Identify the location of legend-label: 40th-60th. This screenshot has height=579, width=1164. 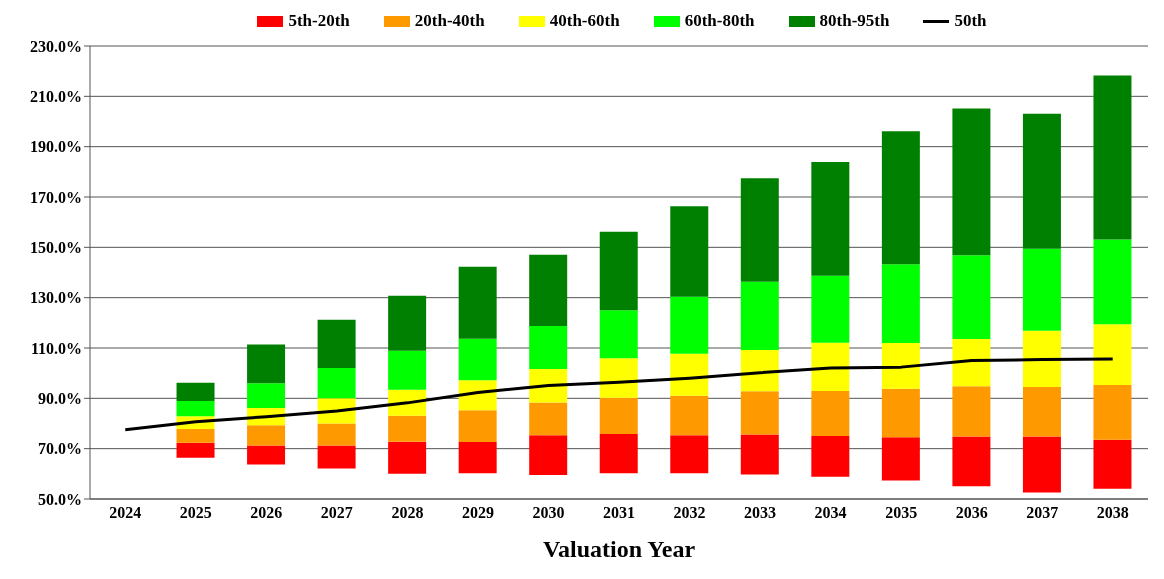
(584, 21).